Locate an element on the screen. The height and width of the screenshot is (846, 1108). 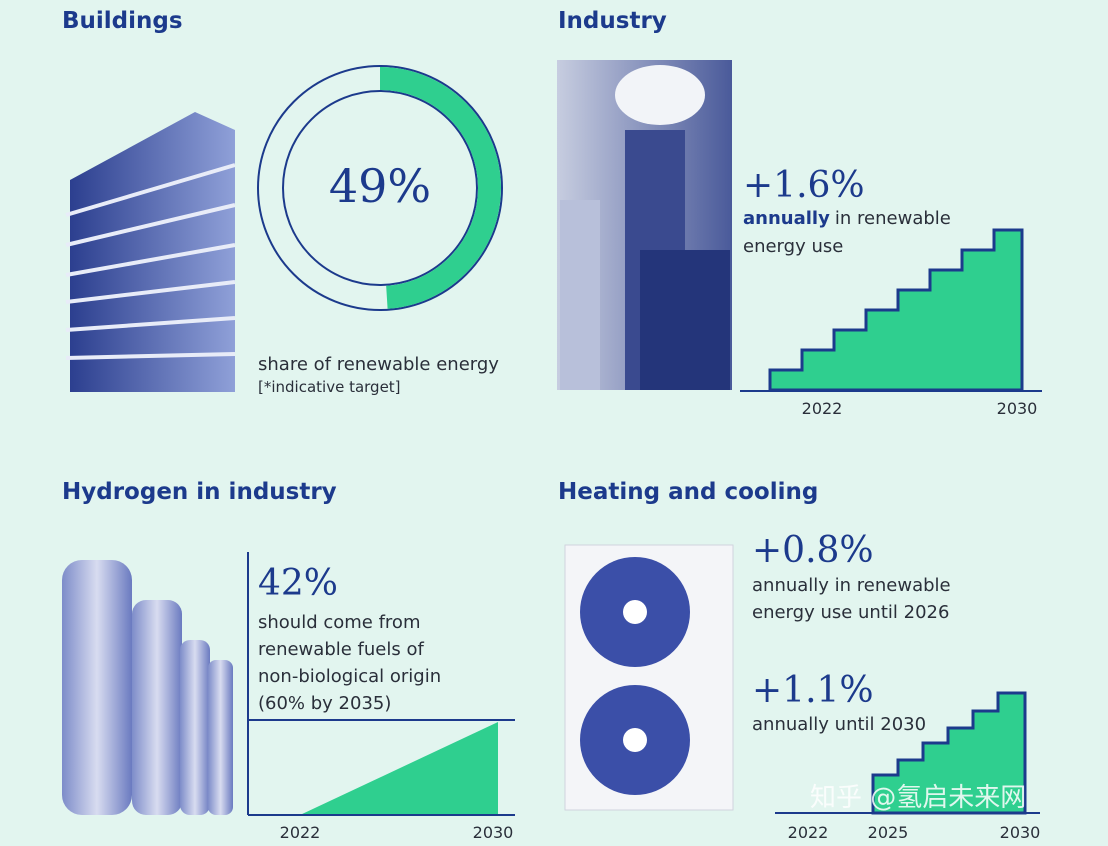
section-title: Hydrogen in industry is located at coordinates (199, 492).